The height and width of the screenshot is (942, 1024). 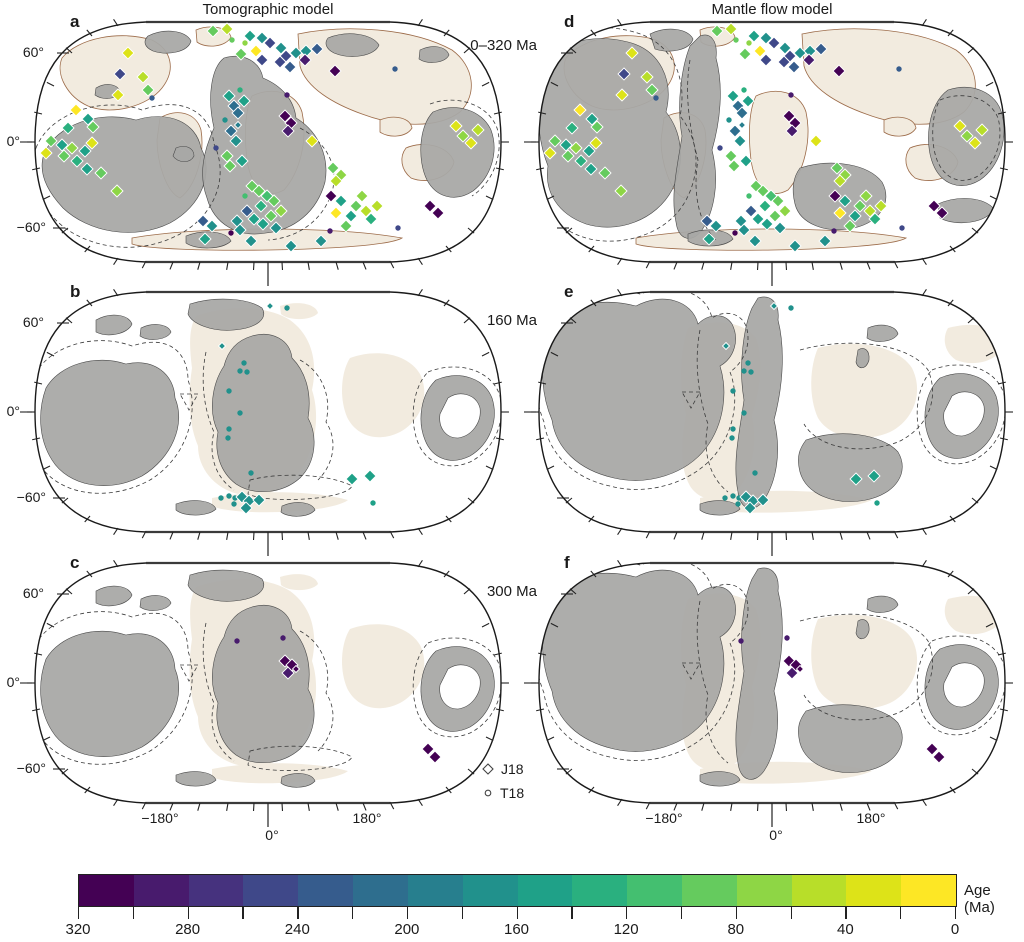 I want to click on panel-e-label: e, so click(x=569, y=291).